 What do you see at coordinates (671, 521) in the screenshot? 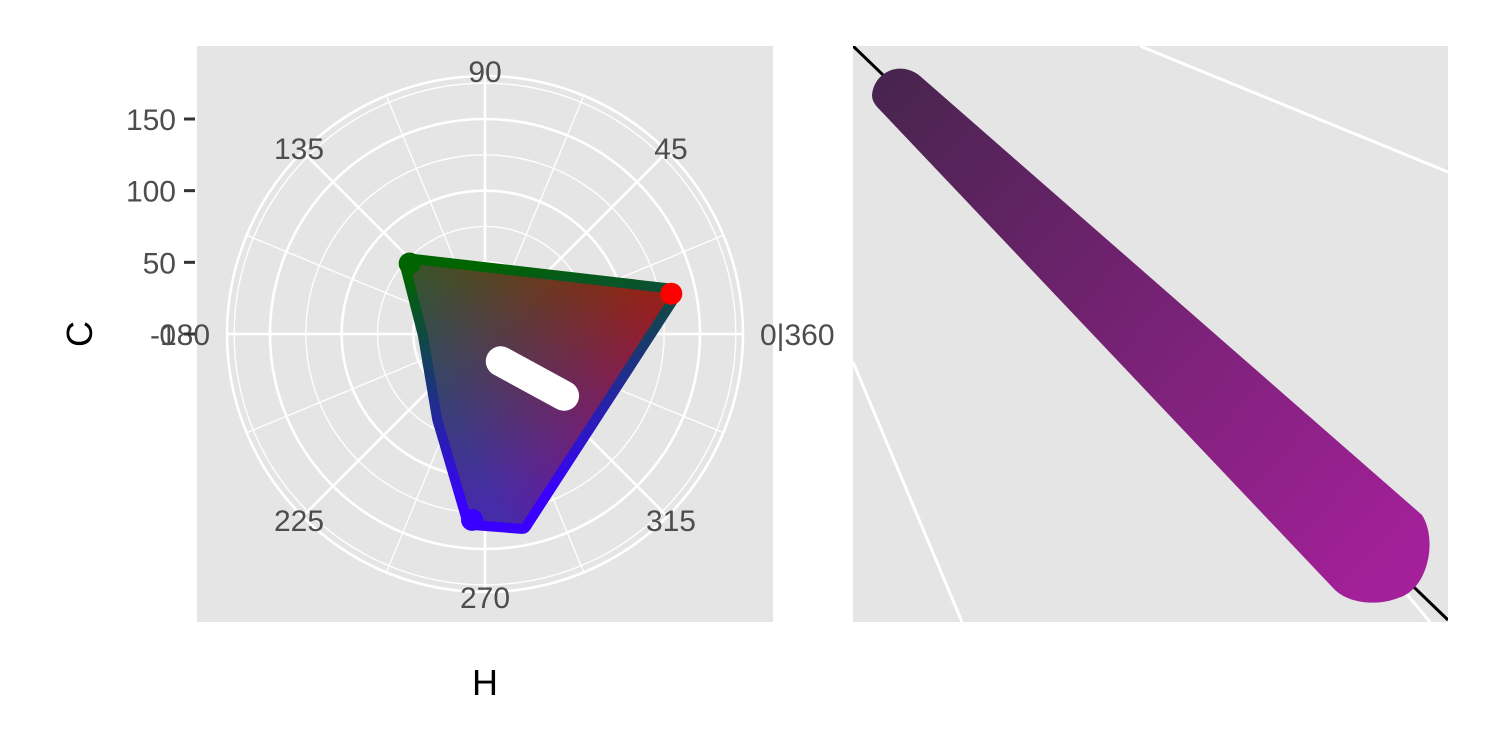
I see `hue-tick-label: 315` at bounding box center [671, 521].